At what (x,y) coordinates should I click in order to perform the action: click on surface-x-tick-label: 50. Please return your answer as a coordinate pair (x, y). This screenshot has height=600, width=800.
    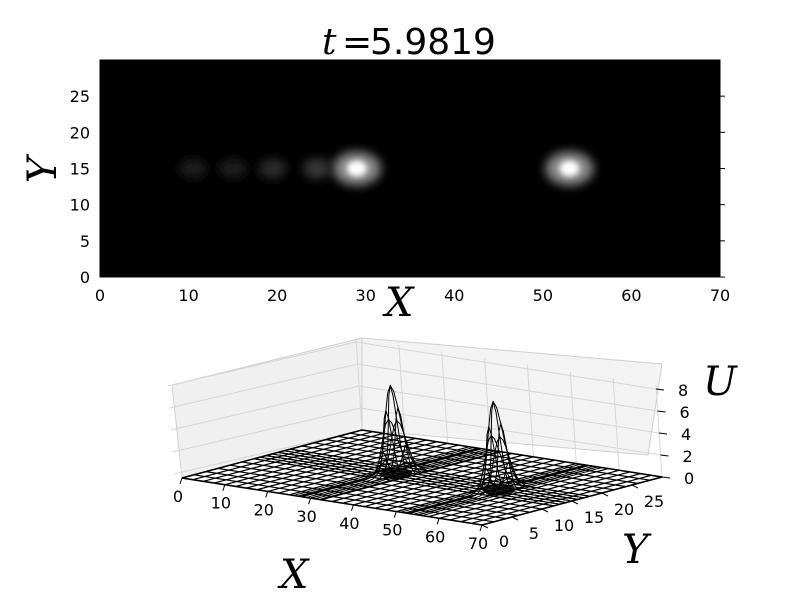
    Looking at the image, I should click on (392, 530).